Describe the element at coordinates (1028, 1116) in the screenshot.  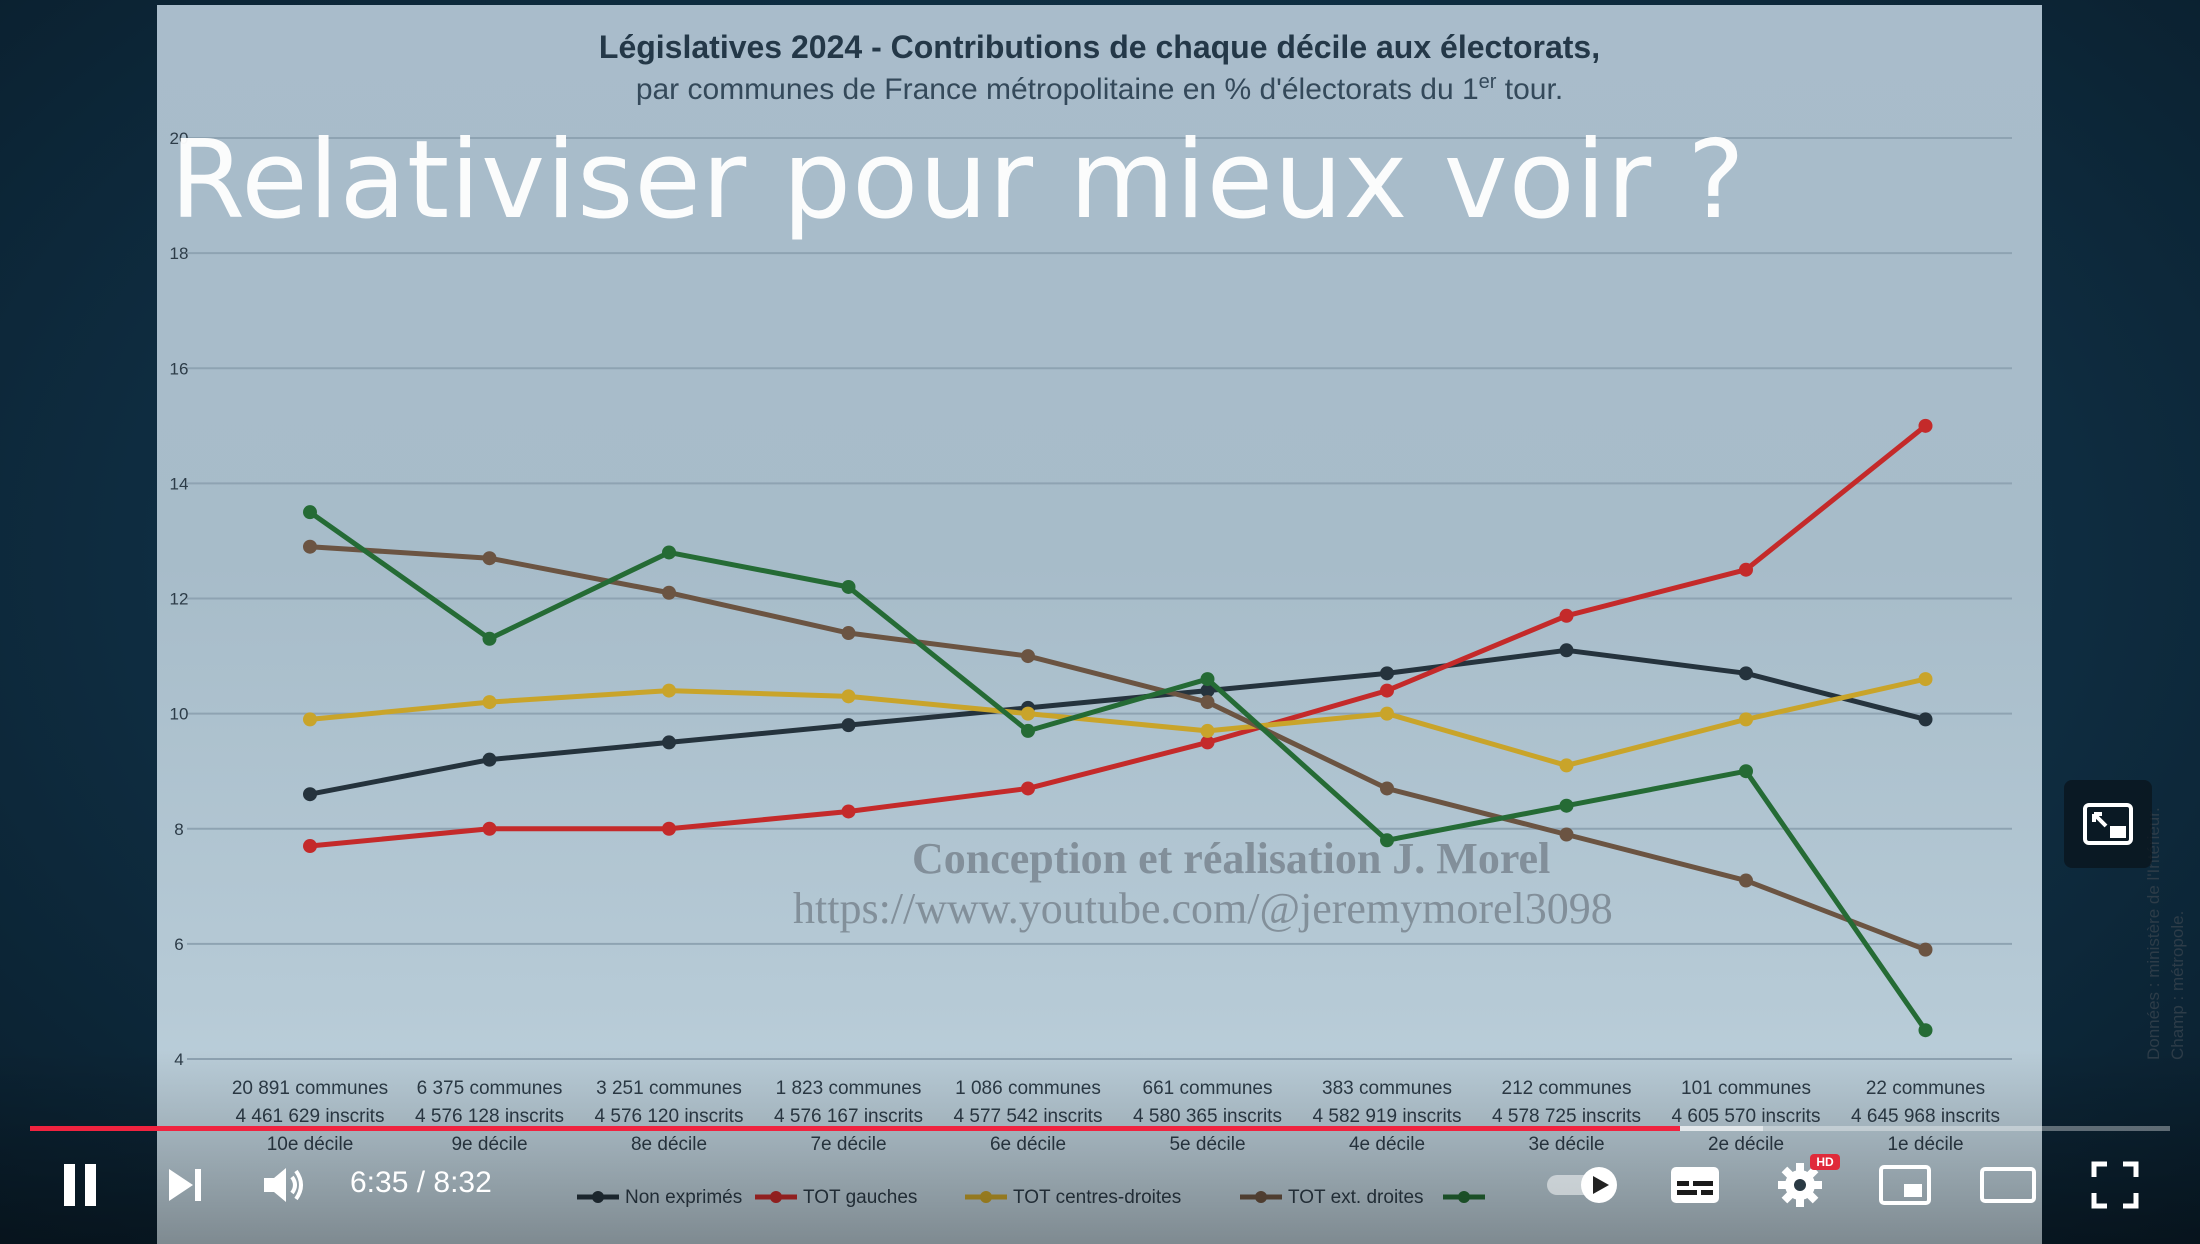
I see `x-tick-label: 4 577 542 inscrits` at that location.